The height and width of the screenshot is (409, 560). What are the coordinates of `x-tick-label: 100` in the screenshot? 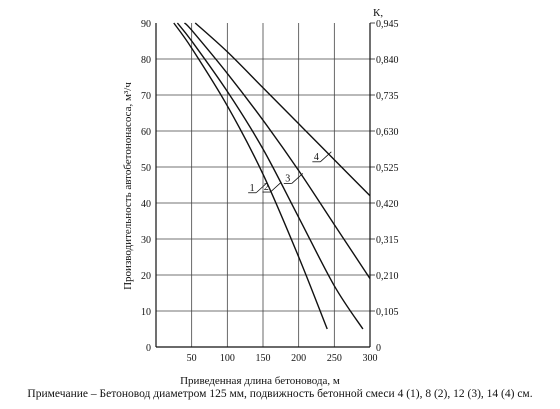 It's located at (227, 358).